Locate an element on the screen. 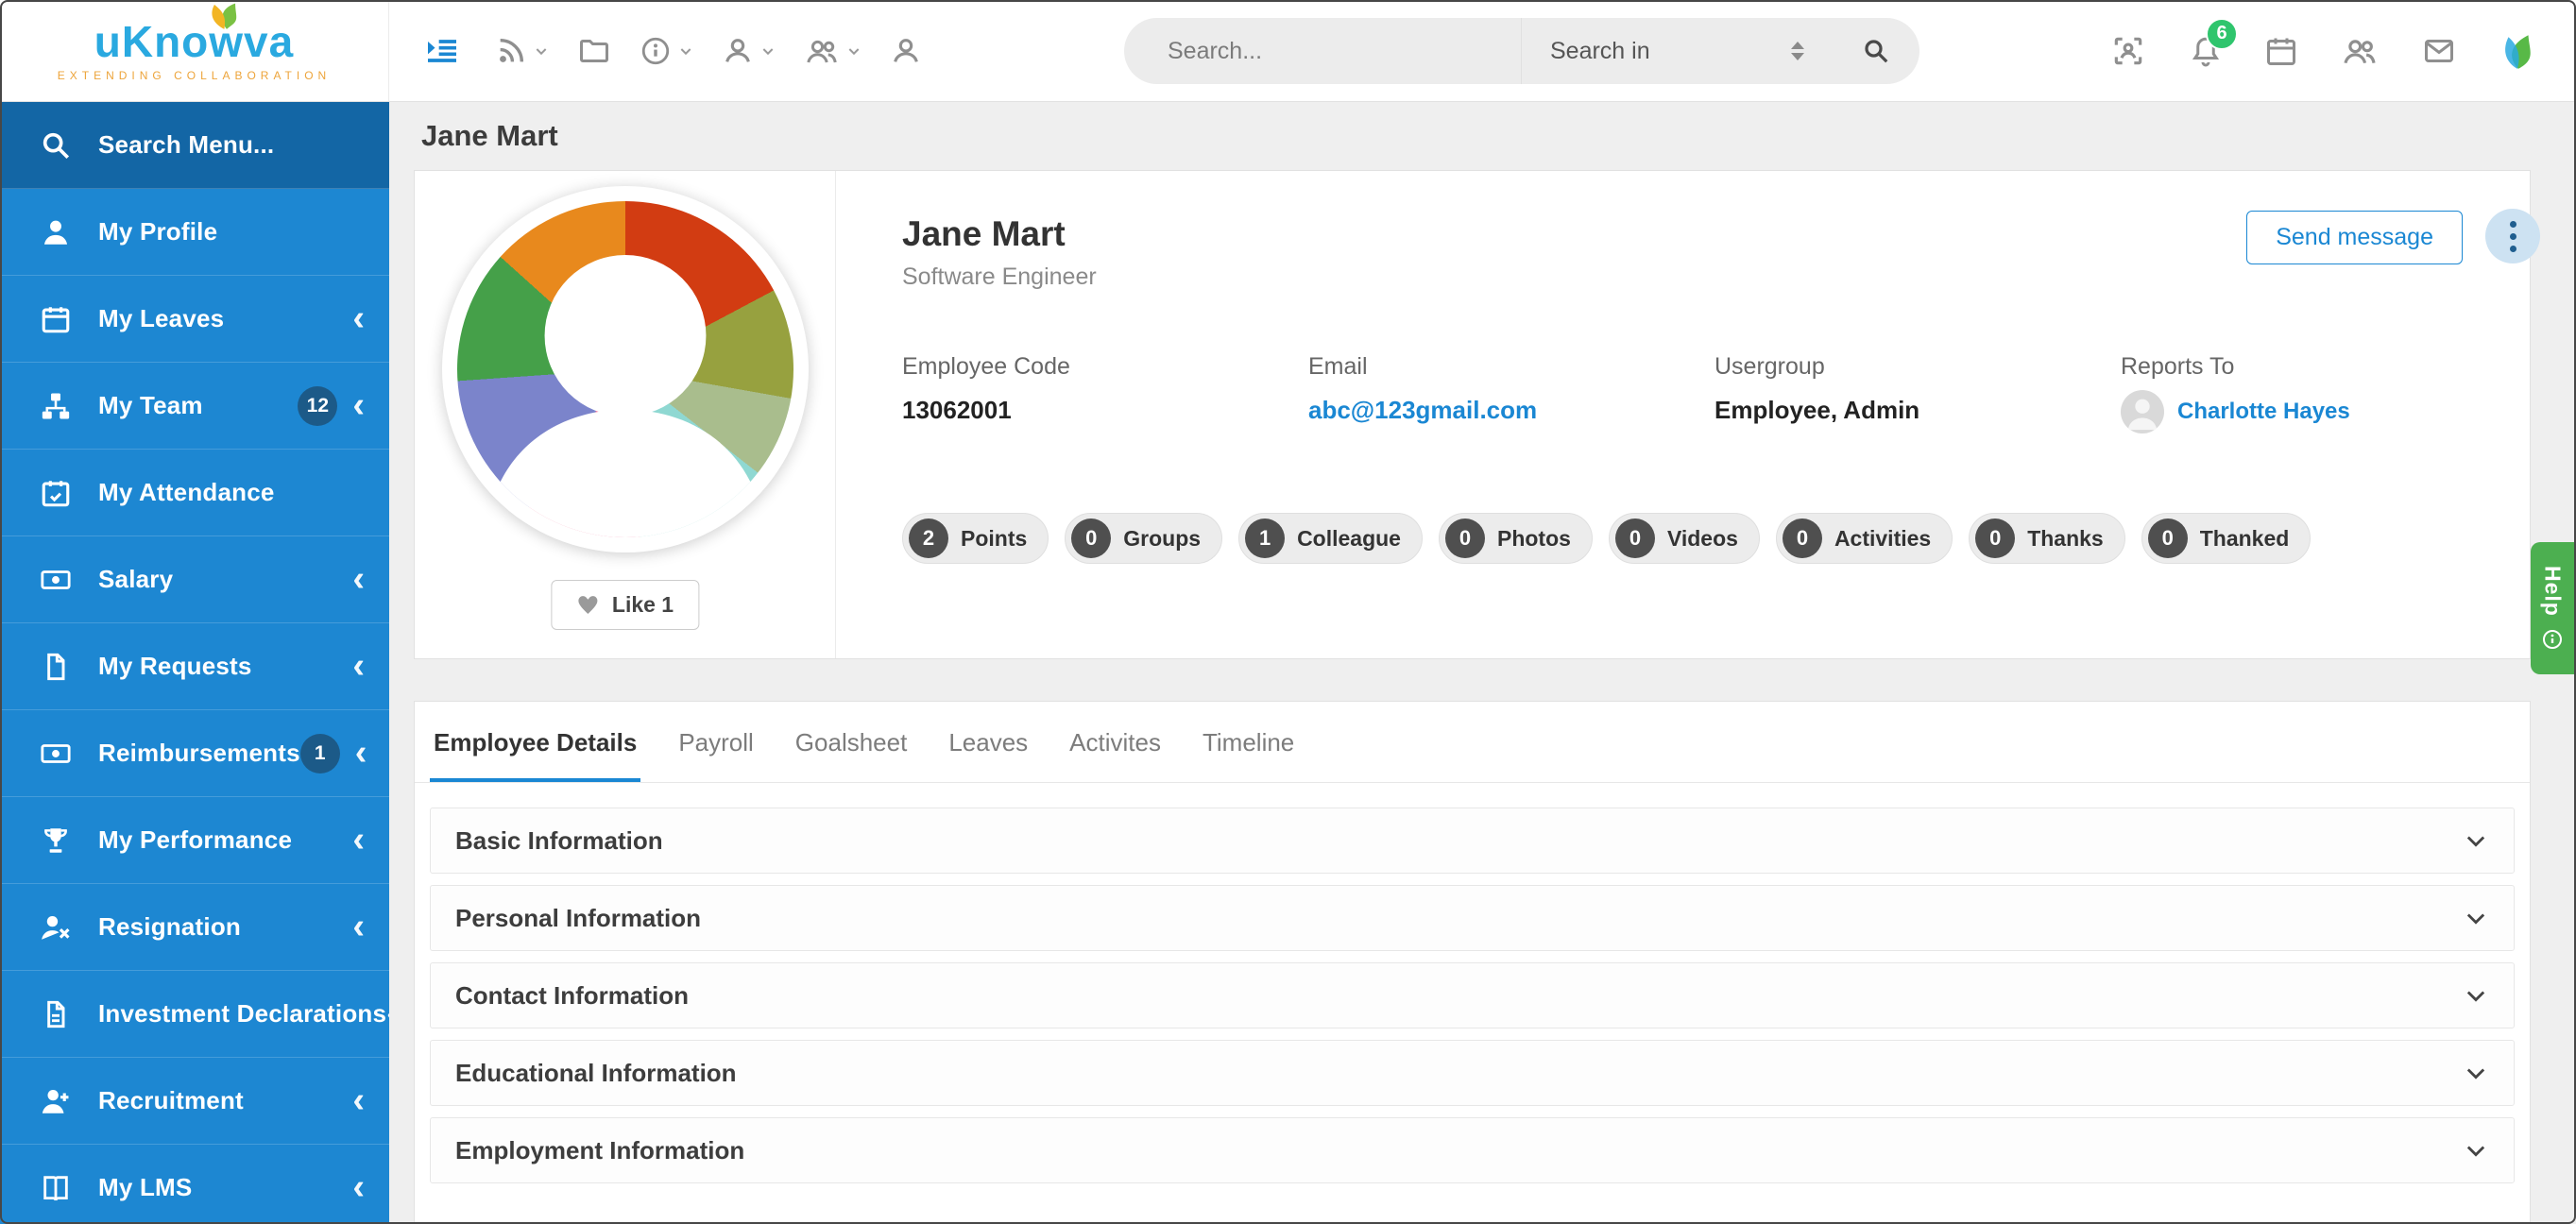 The height and width of the screenshot is (1224, 2576). search-in-select: Search in is located at coordinates (1677, 51).